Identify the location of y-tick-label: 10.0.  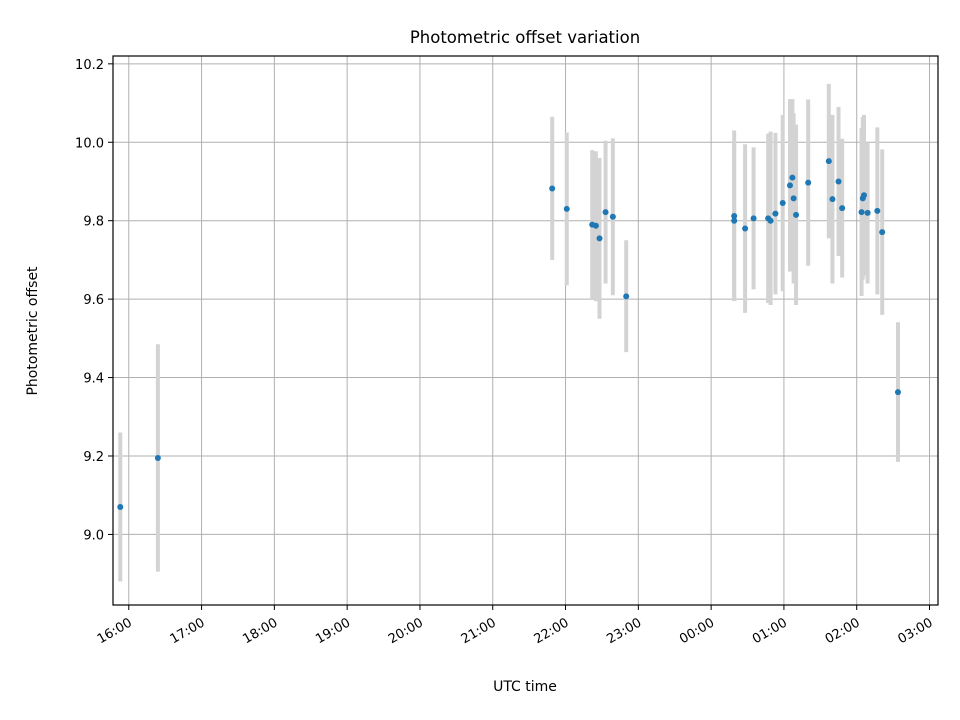
(89, 143).